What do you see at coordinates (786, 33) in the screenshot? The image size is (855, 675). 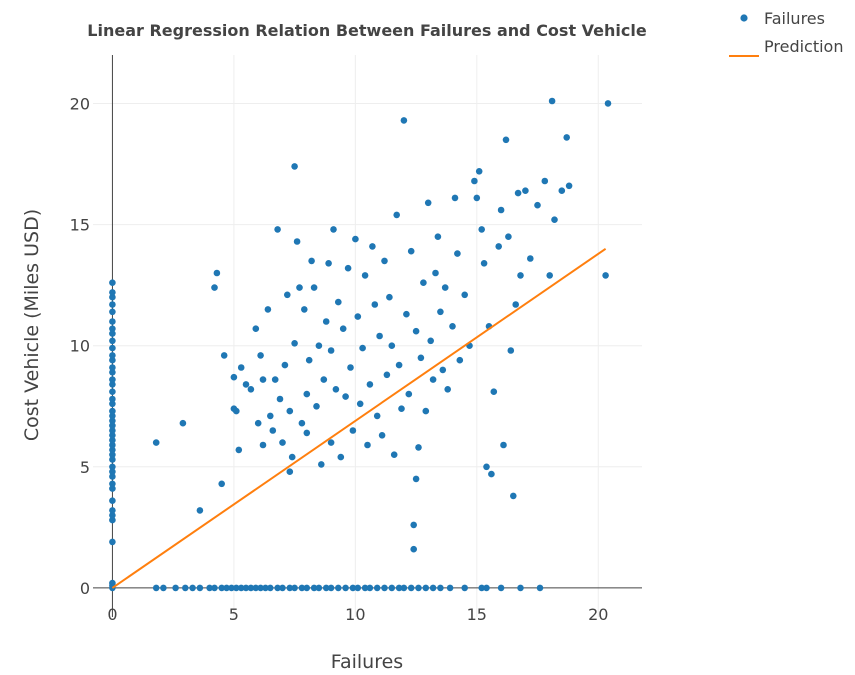 I see `legend: Failures Prediction` at bounding box center [786, 33].